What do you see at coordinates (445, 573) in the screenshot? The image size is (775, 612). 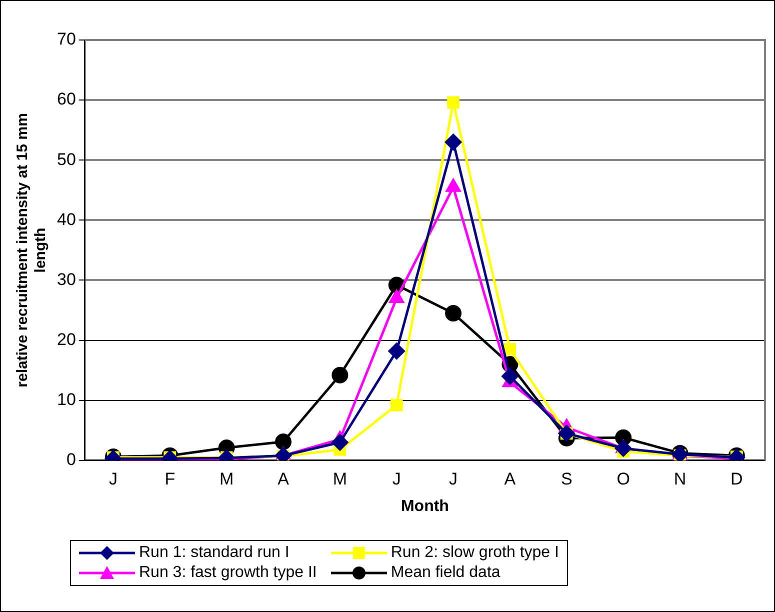 I see `legend-label: Mean field data` at bounding box center [445, 573].